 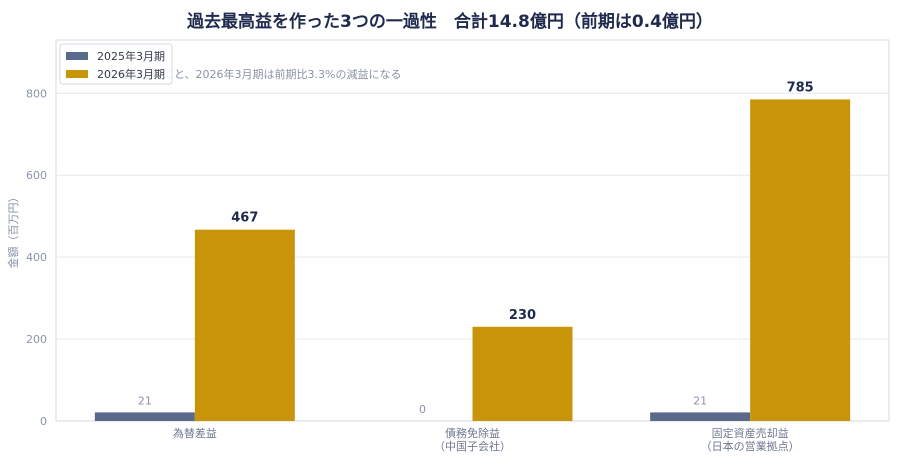 What do you see at coordinates (472, 433) in the screenshot?
I see `x-tick-label: 債務免除益` at bounding box center [472, 433].